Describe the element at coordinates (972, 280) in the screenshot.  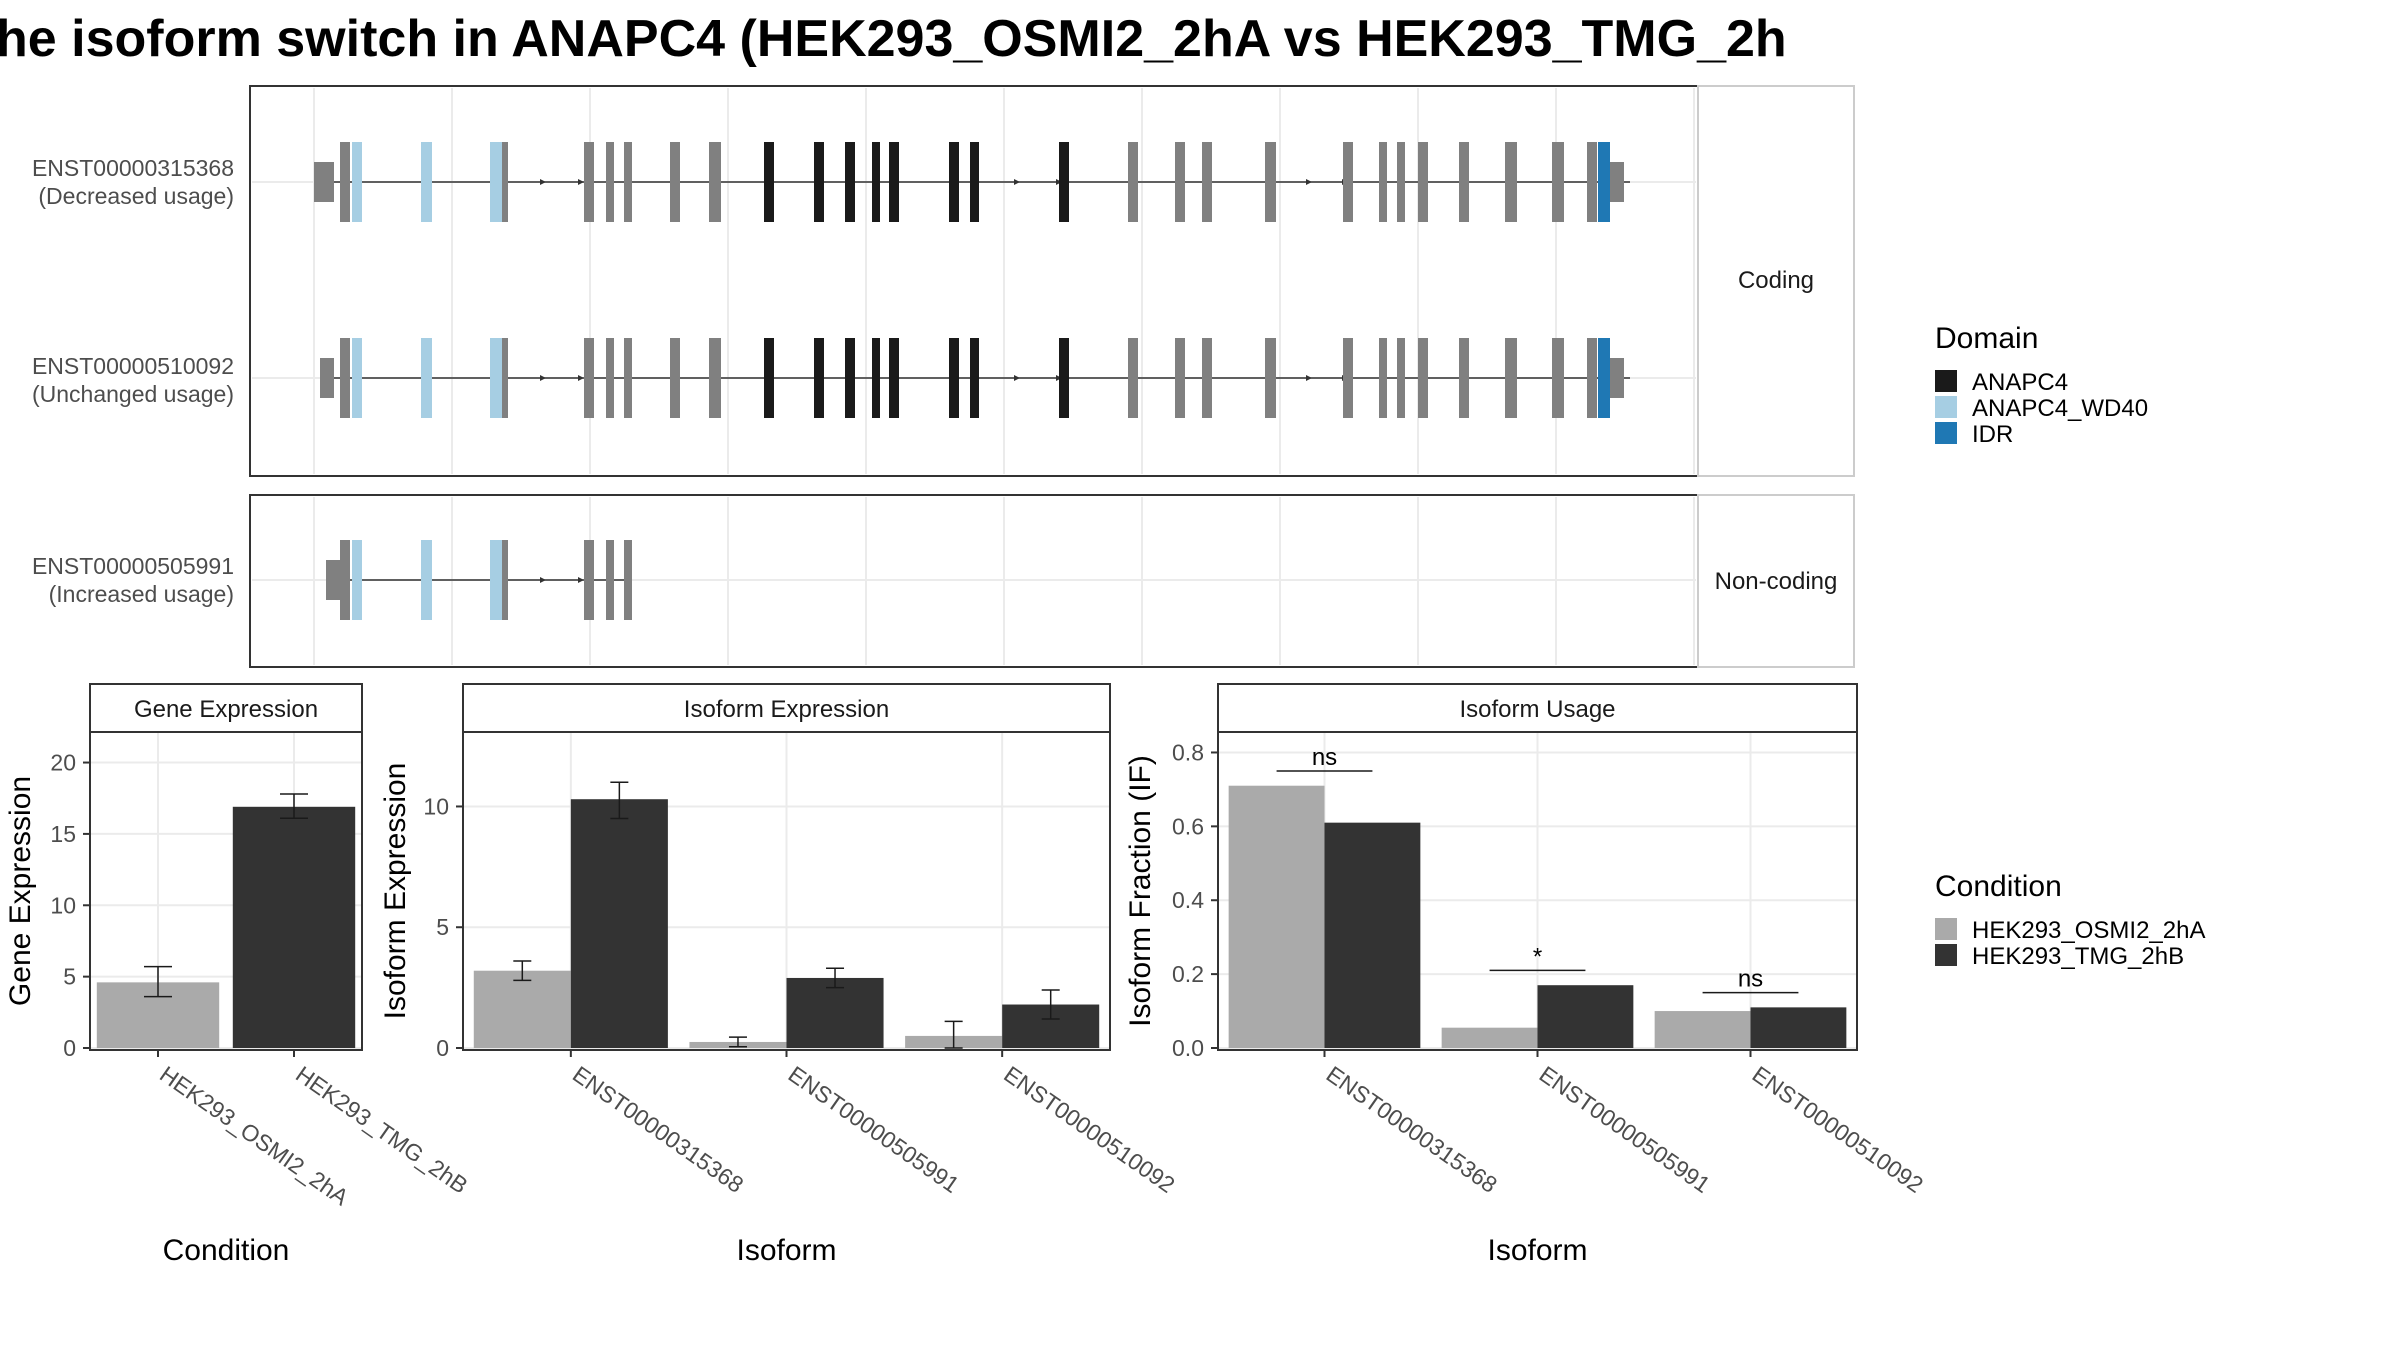
I see `transcript-track-list` at that location.